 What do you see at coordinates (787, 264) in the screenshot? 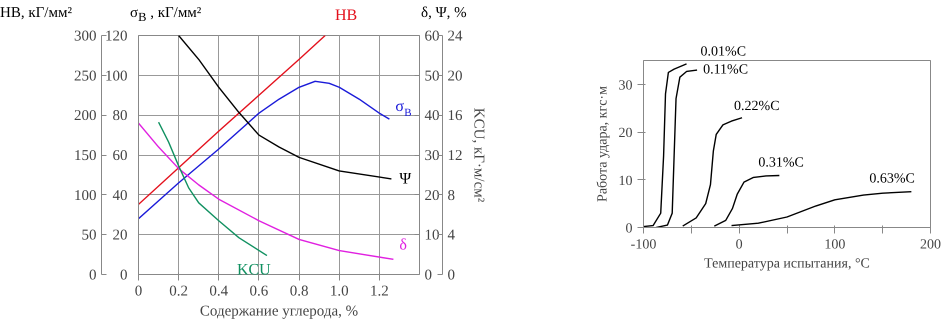
I see `x-axis-title: Температура испытания, °C` at bounding box center [787, 264].